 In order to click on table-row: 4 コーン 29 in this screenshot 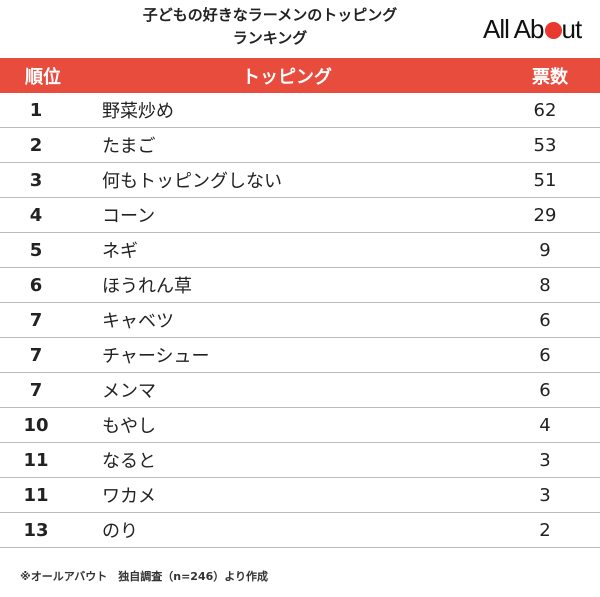, I will do `click(300, 215)`.